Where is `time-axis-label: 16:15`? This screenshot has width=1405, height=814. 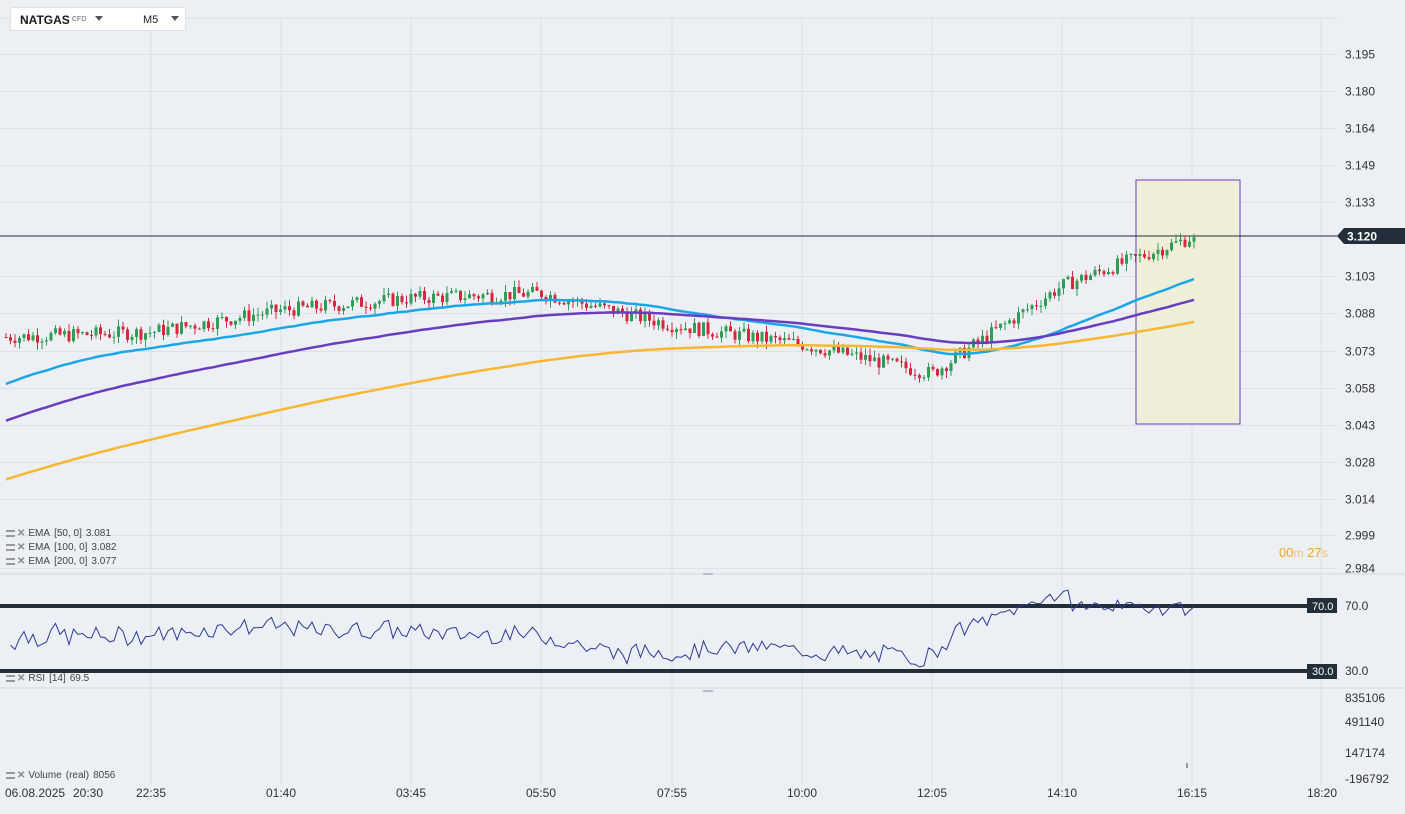
time-axis-label: 16:15 is located at coordinates (1192, 793).